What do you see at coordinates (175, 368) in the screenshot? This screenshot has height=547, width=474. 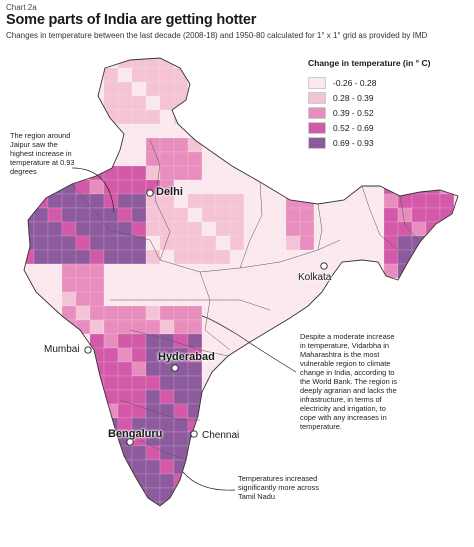 I see `hyderabad-marker` at bounding box center [175, 368].